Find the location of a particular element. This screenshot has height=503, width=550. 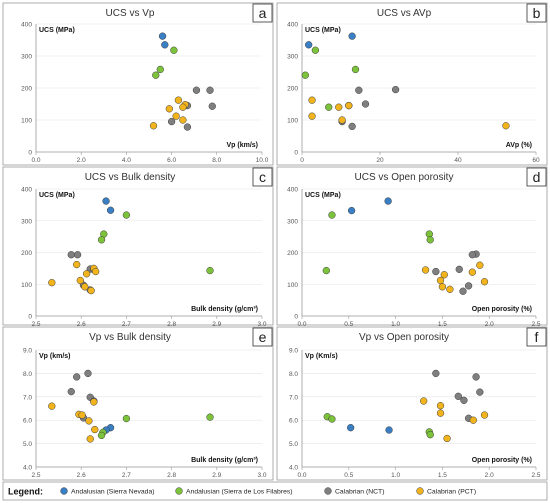

panel-letter: f is located at coordinates (537, 337).